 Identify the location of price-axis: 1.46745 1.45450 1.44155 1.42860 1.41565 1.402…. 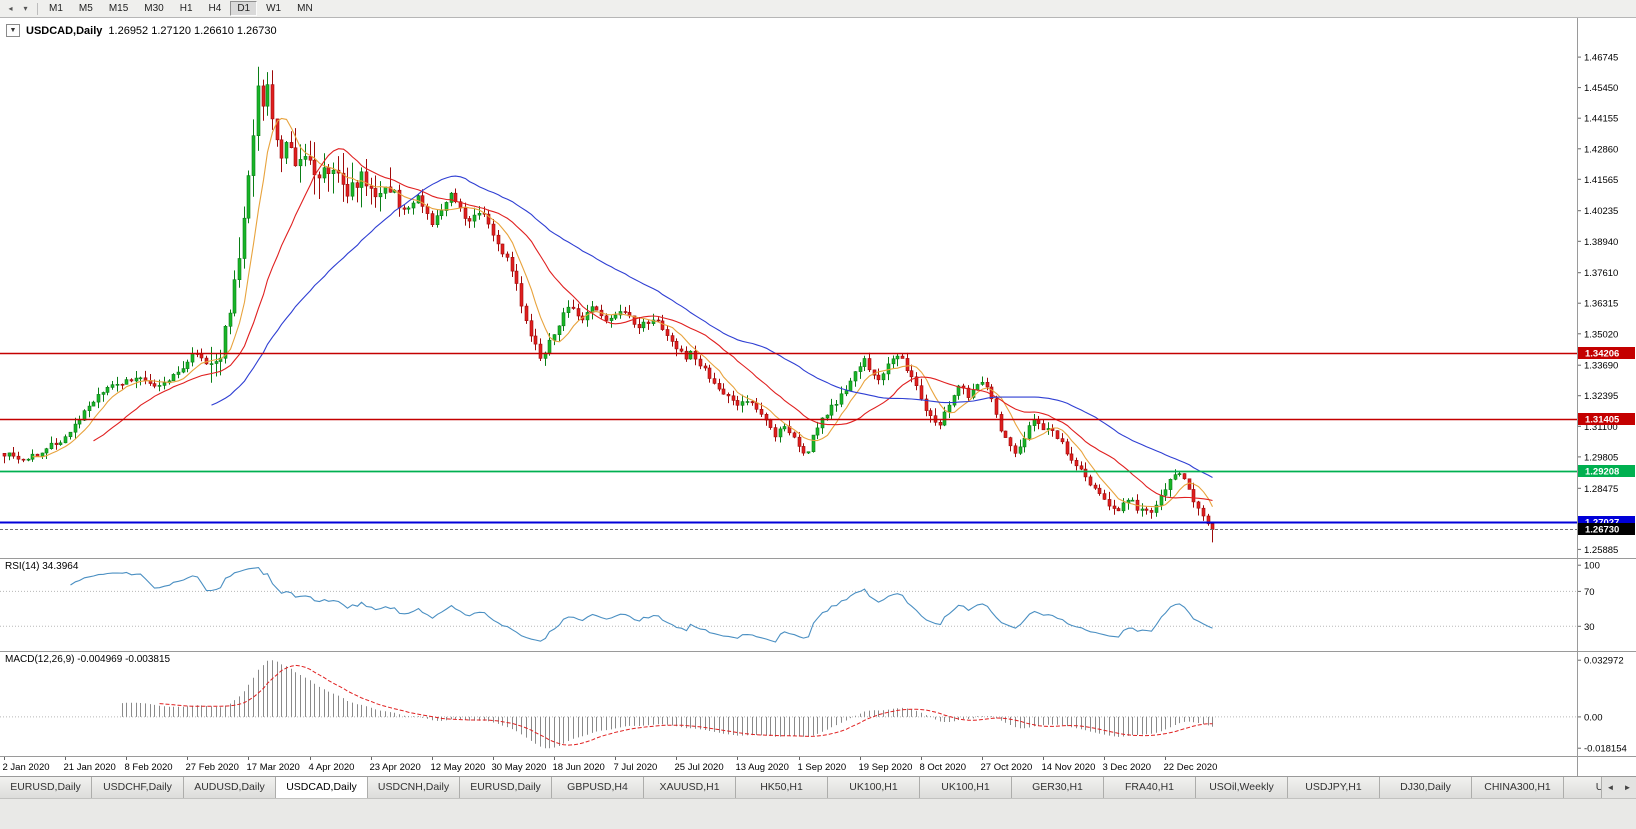
(1606, 404).